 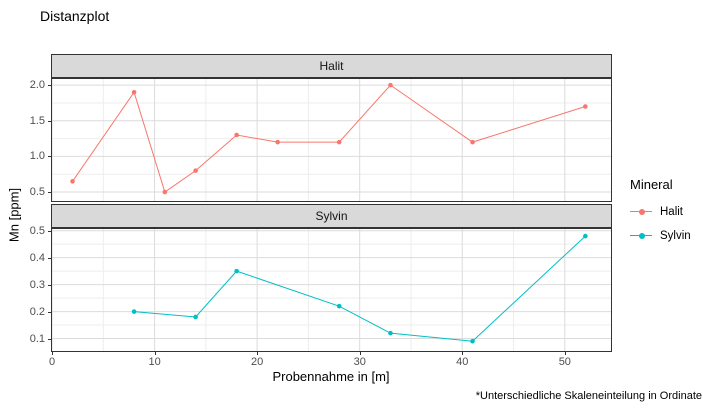 I want to click on legend: Mineral Halit Sylvin, so click(x=660, y=215).